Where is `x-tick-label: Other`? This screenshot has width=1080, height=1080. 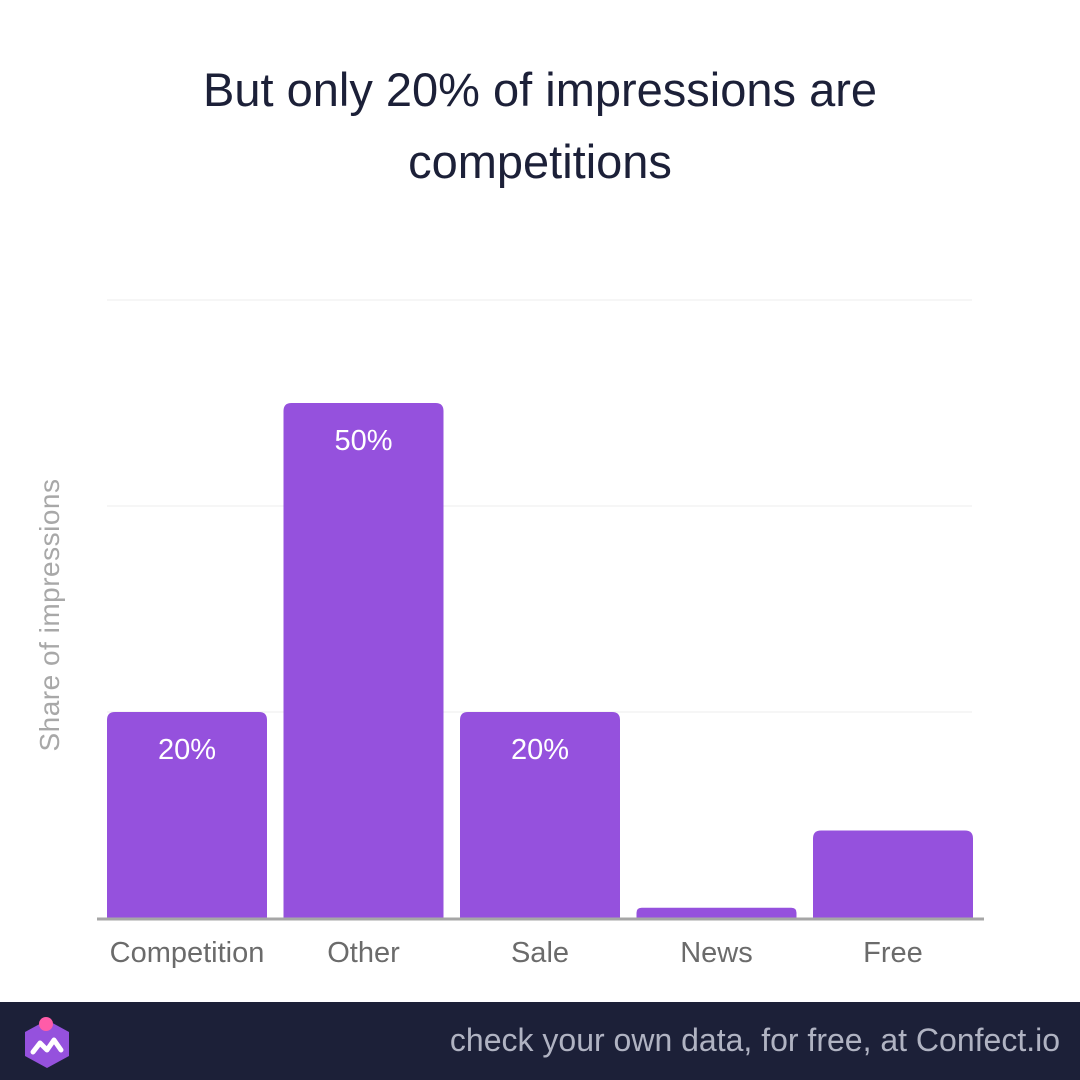 x-tick-label: Other is located at coordinates (363, 953).